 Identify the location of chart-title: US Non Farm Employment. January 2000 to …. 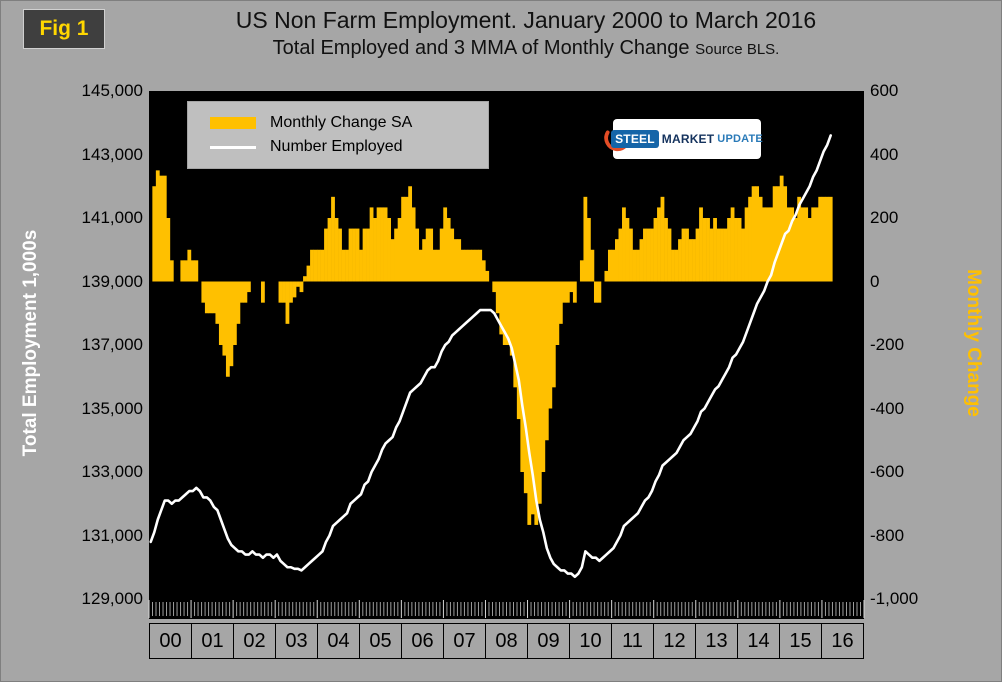
(526, 20).